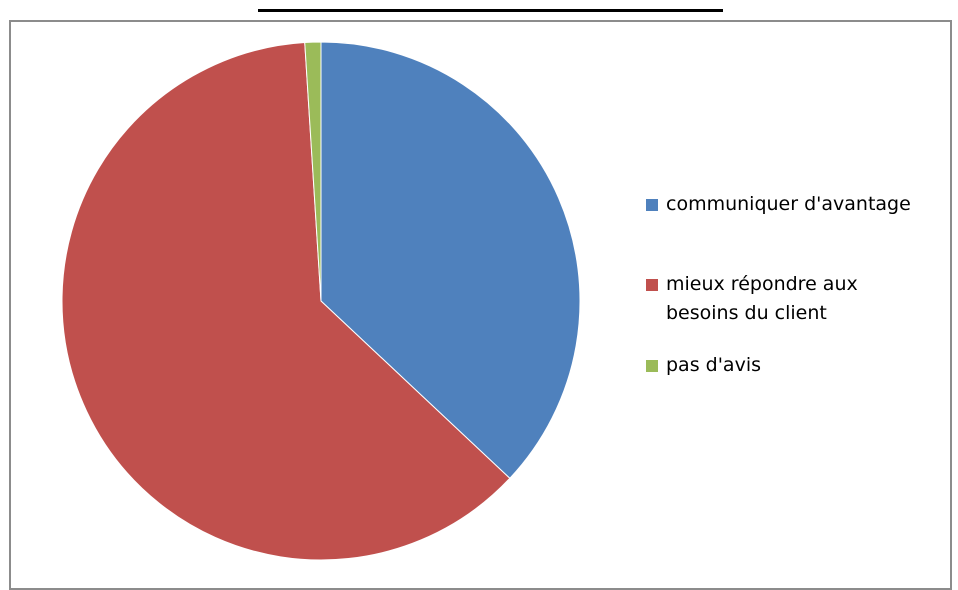  I want to click on legend-item-communiquer: communiquer d'avantage, so click(778, 204).